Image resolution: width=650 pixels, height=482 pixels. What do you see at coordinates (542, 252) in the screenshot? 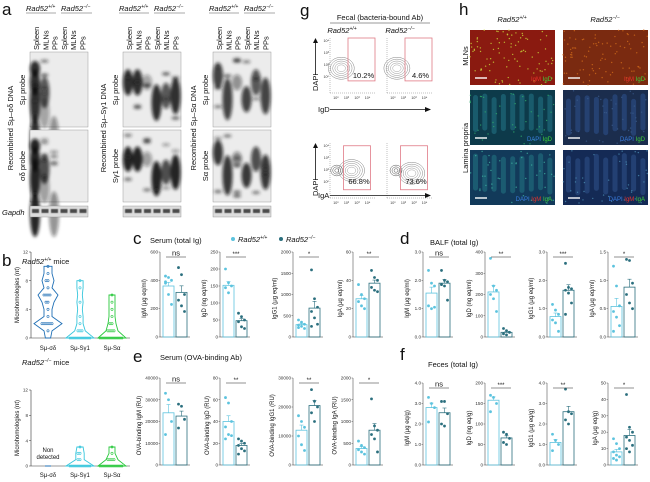
I see `y-tick-label: 3.0` at bounding box center [542, 252].